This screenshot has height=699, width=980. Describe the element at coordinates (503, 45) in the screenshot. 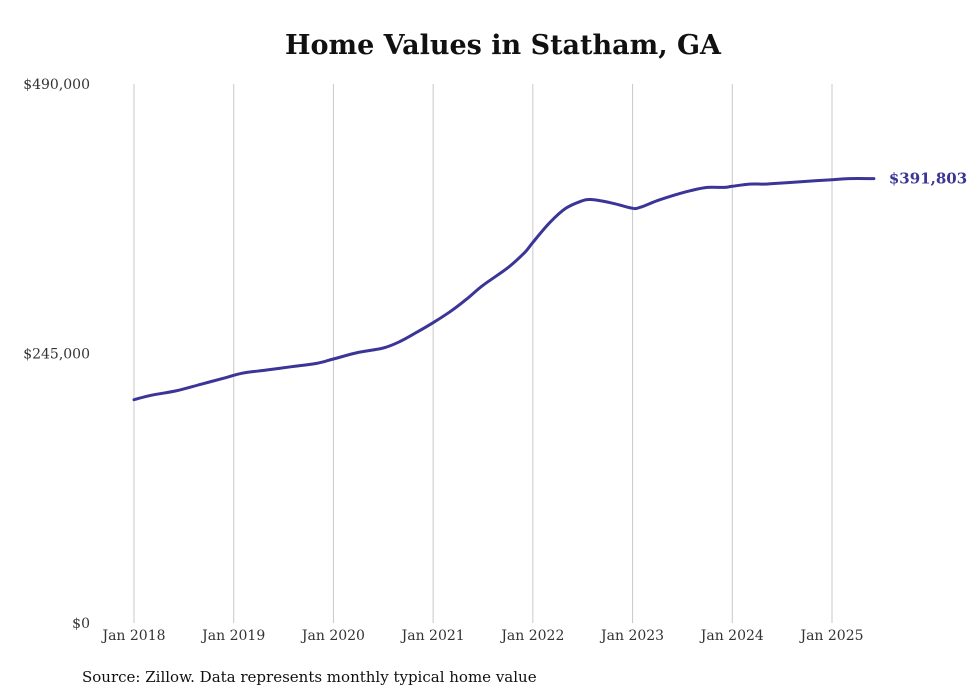

I see `chart-title: Home Values in Statham, GA` at that location.